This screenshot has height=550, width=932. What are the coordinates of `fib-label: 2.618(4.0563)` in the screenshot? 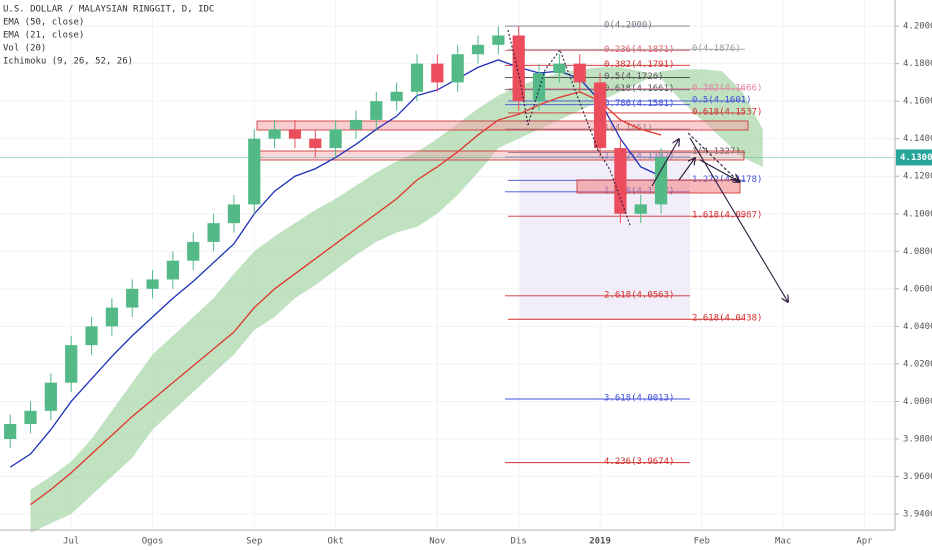 It's located at (639, 295).